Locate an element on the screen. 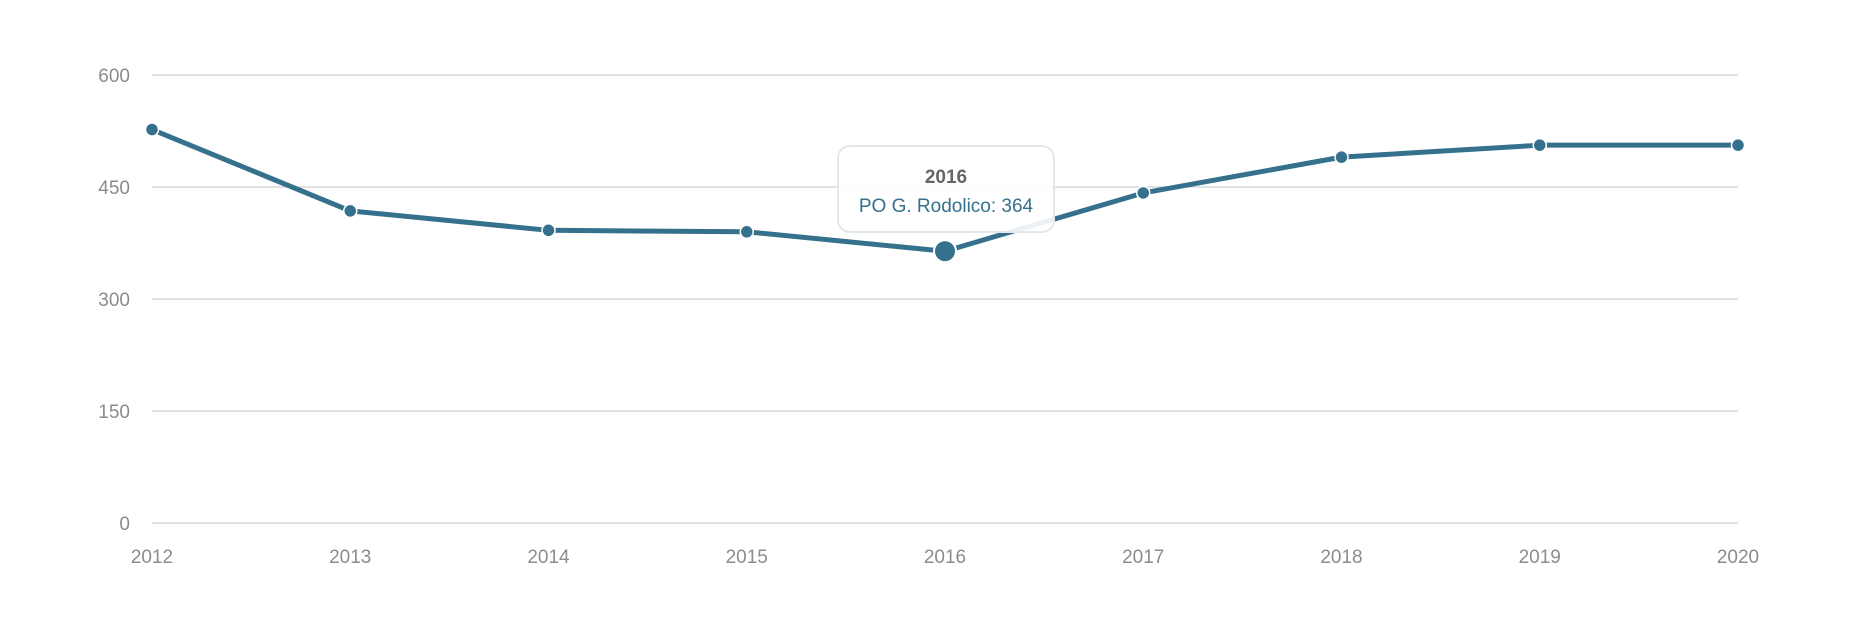 This screenshot has width=1857, height=630. tooltip: 2016 PO G. Rodolico: 364 is located at coordinates (946, 189).